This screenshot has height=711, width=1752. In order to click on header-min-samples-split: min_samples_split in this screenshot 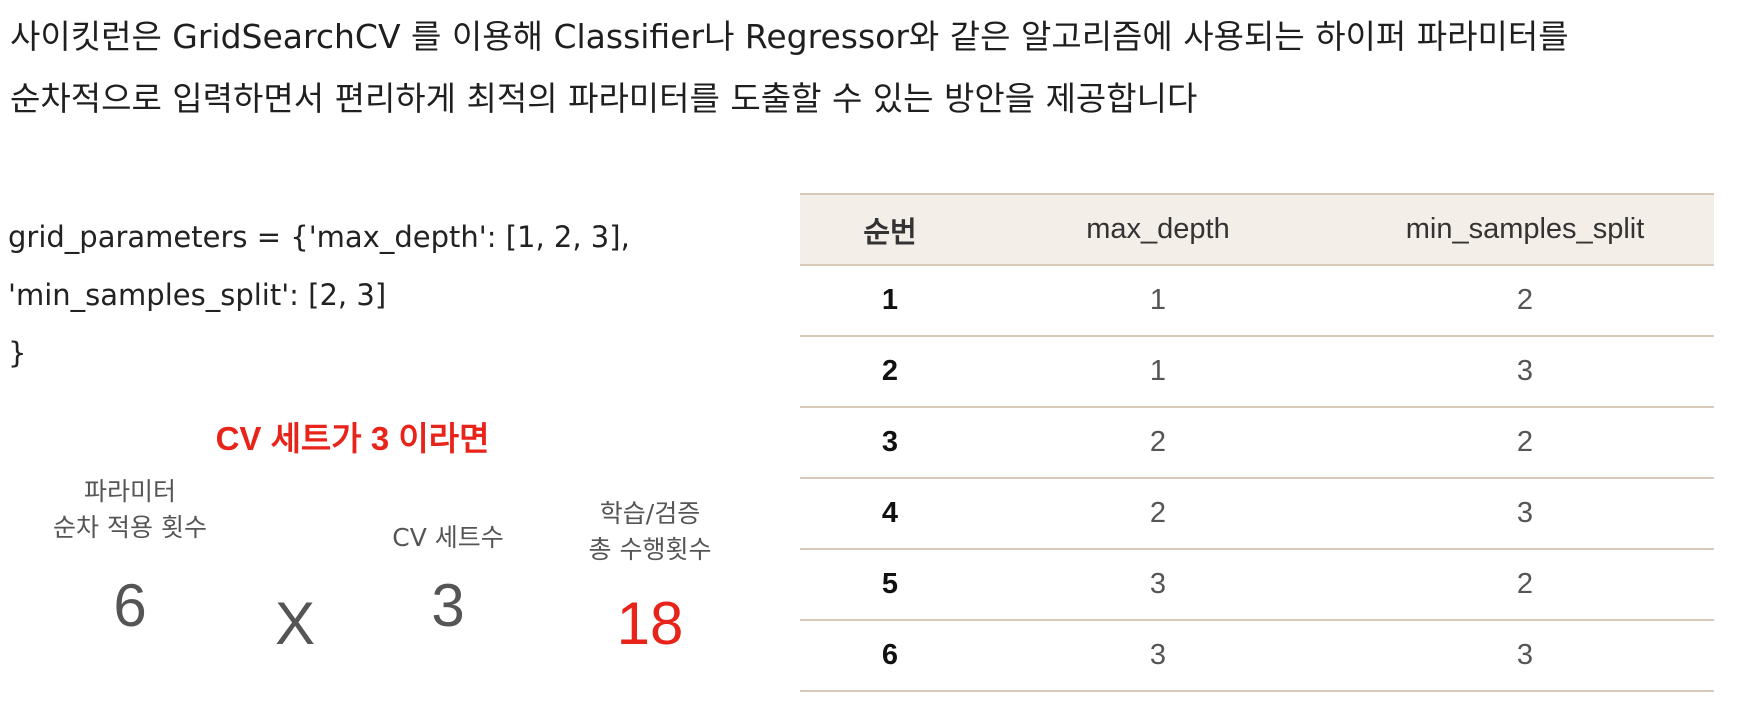, I will do `click(1525, 229)`.